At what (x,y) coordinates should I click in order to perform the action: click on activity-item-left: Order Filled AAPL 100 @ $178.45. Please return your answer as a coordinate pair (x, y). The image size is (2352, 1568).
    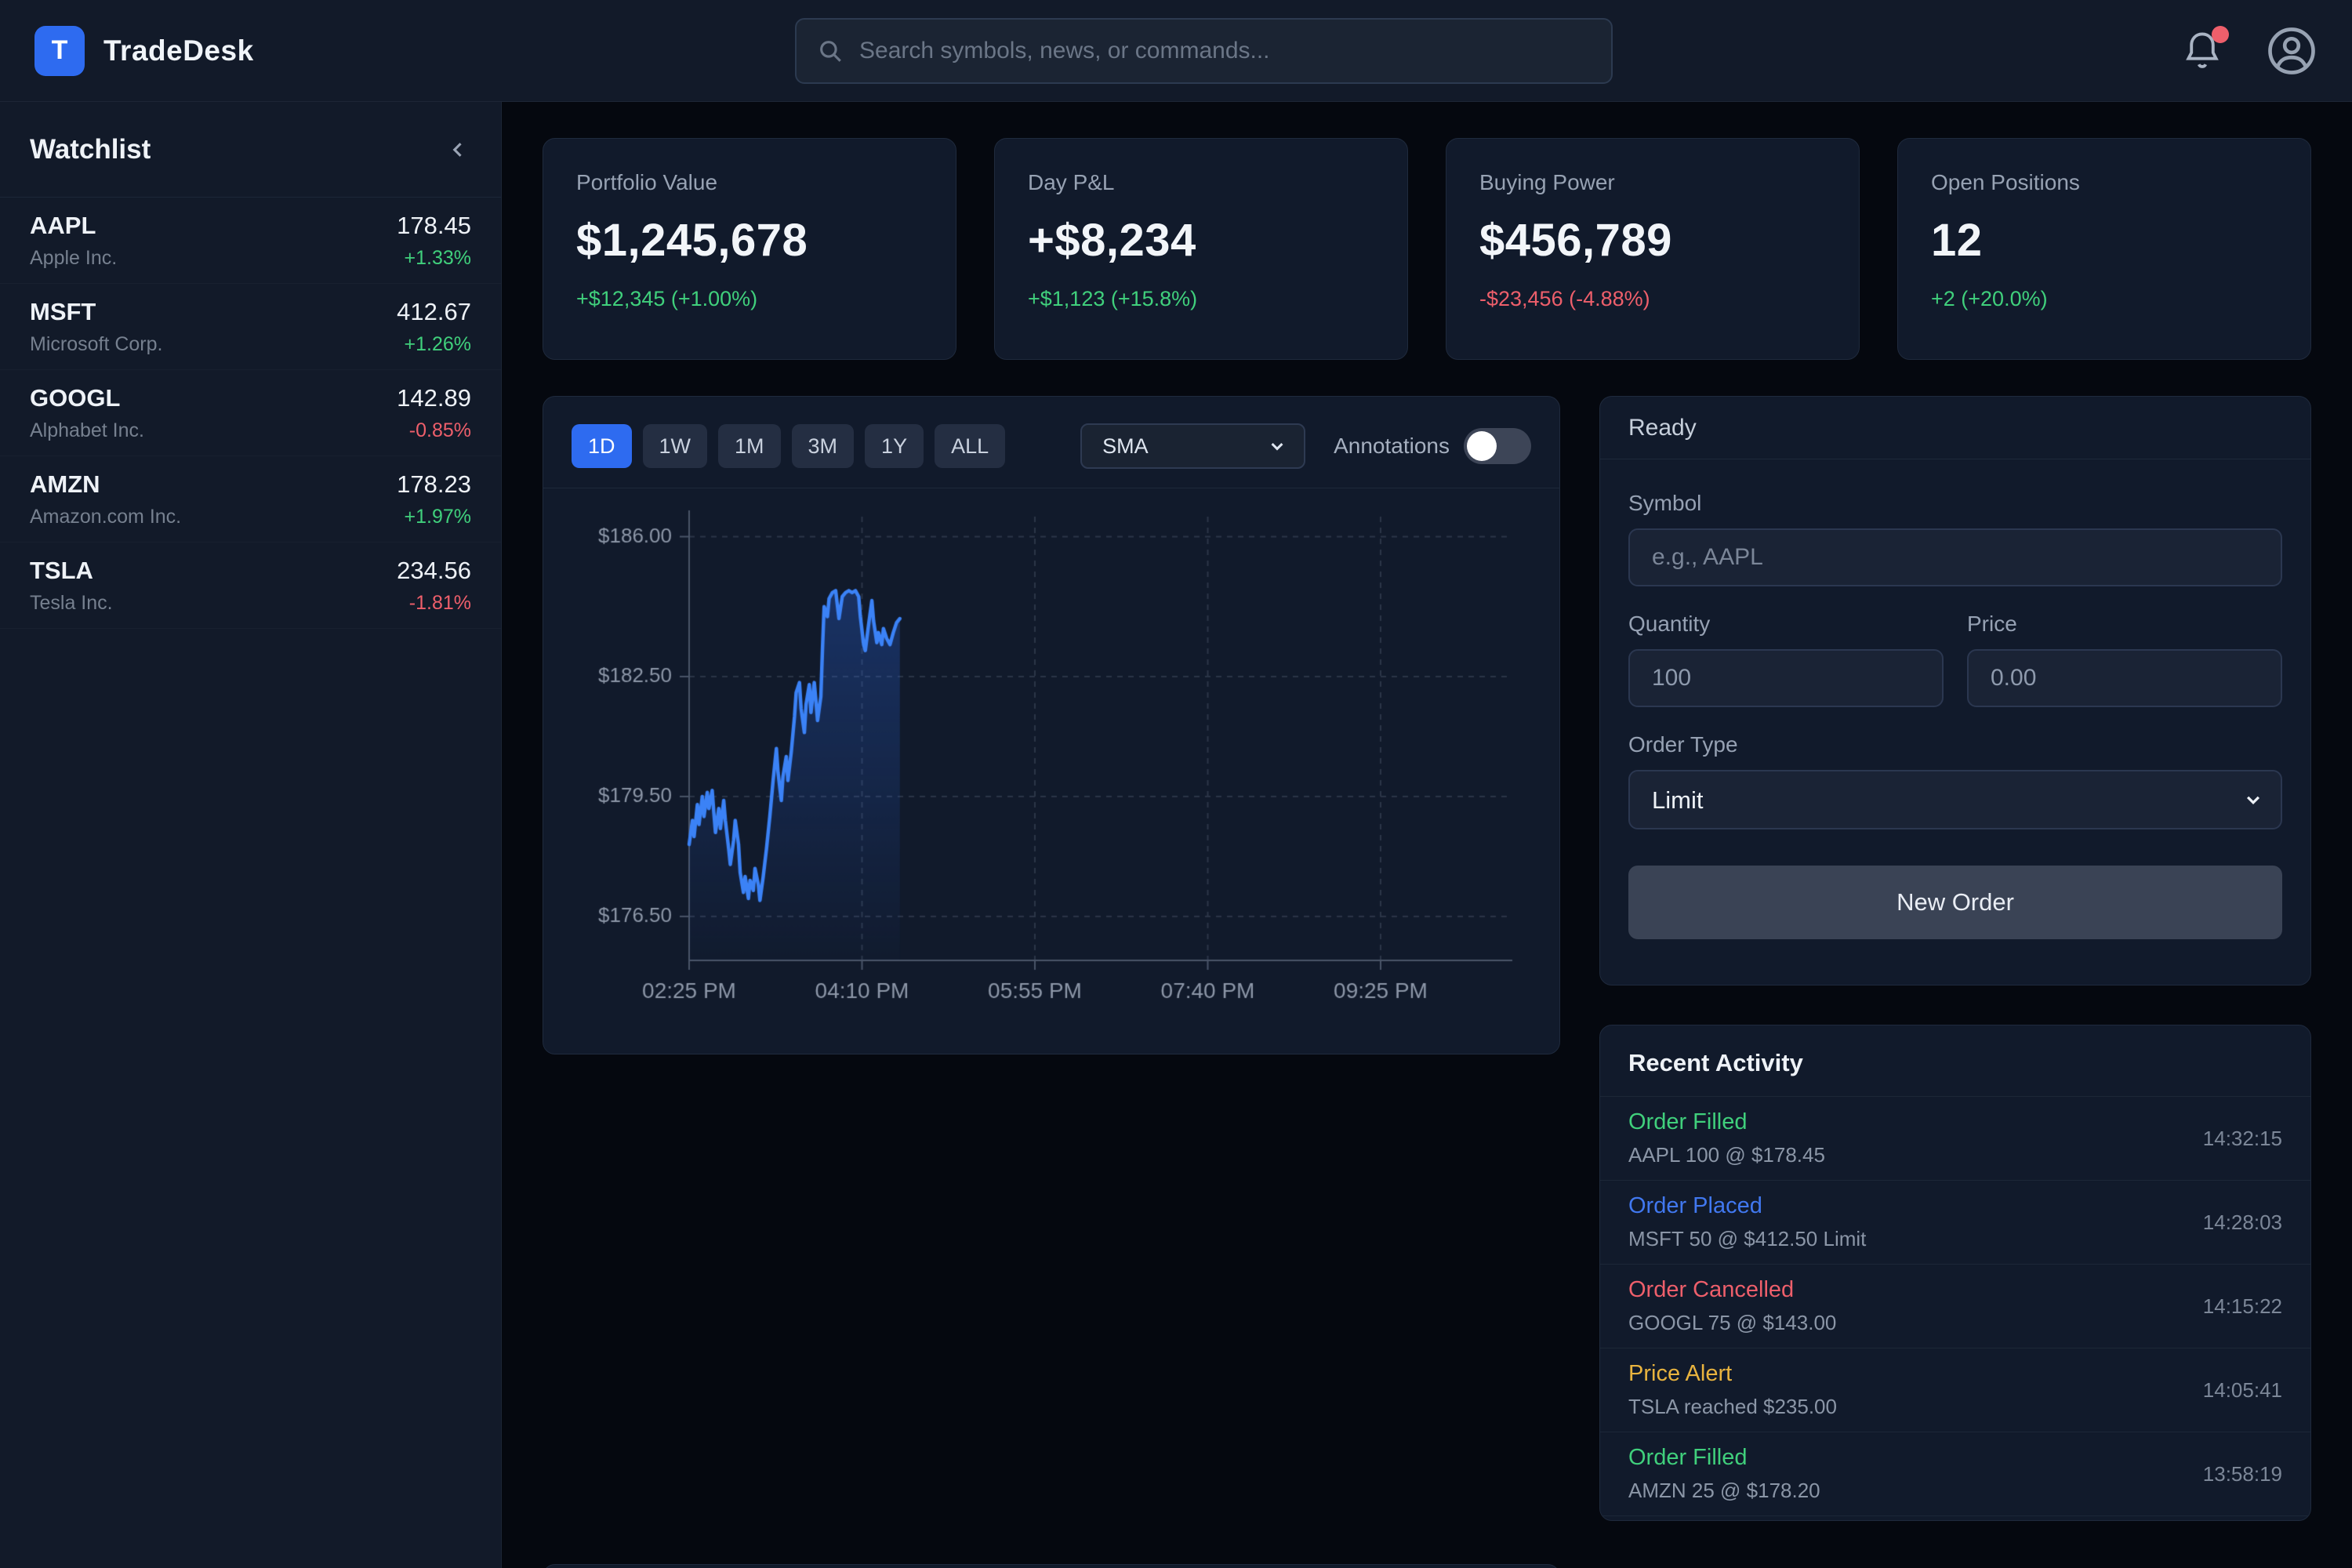
    Looking at the image, I should click on (1726, 1138).